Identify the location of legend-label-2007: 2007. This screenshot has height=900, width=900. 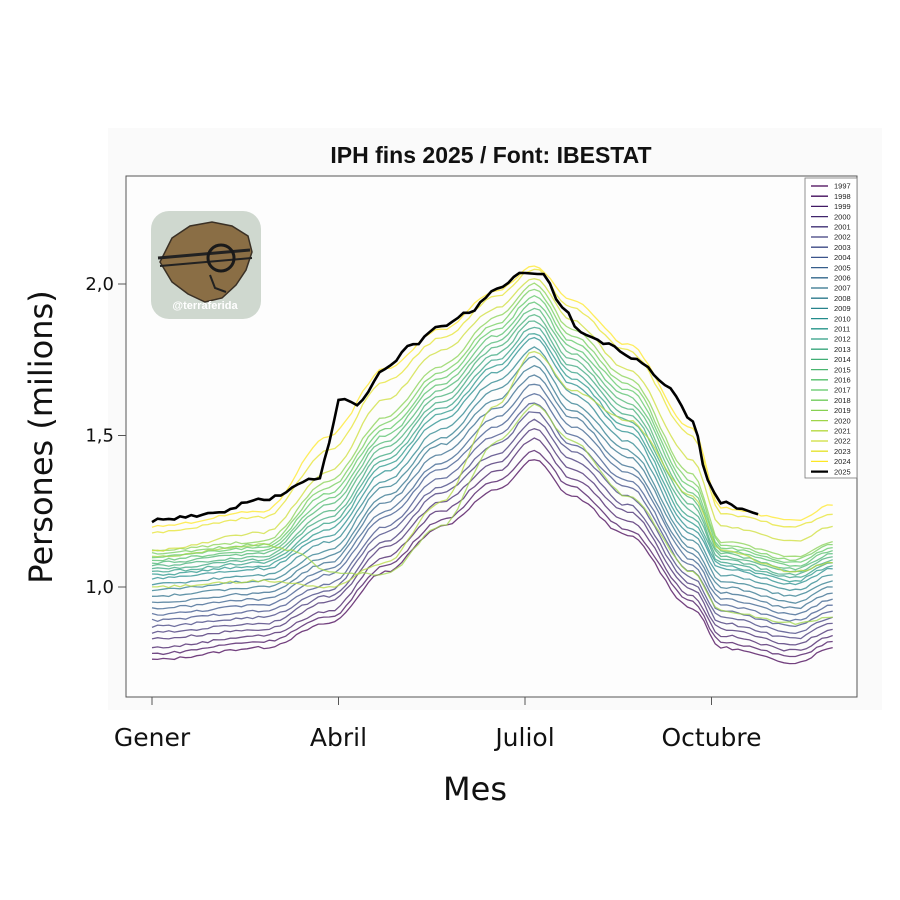
(842, 288).